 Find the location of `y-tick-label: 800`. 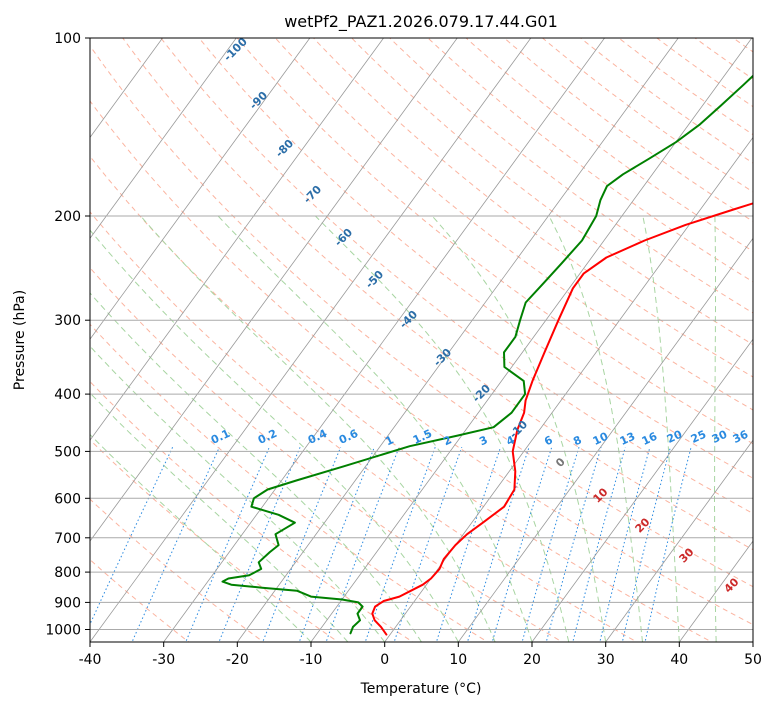

y-tick-label: 800 is located at coordinates (67, 573).